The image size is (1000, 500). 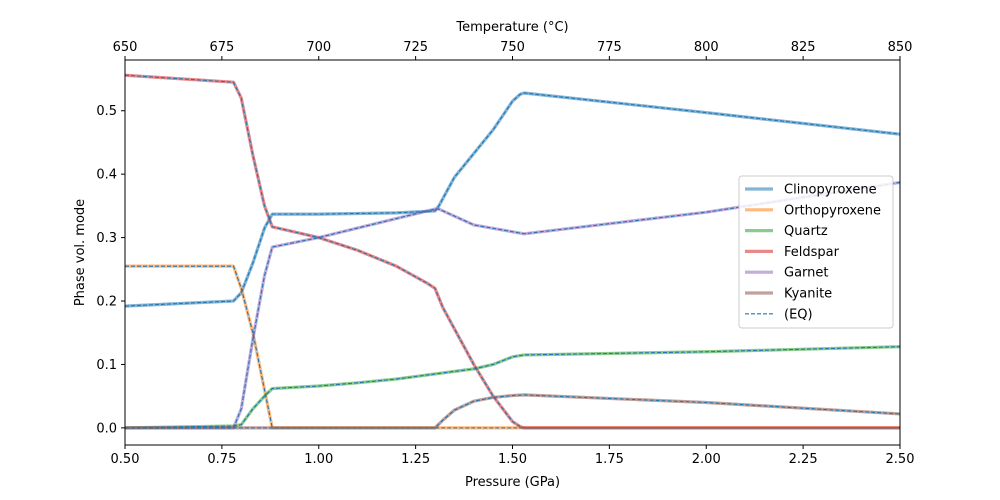 I want to click on top-tick-label: 675, so click(x=221, y=47).